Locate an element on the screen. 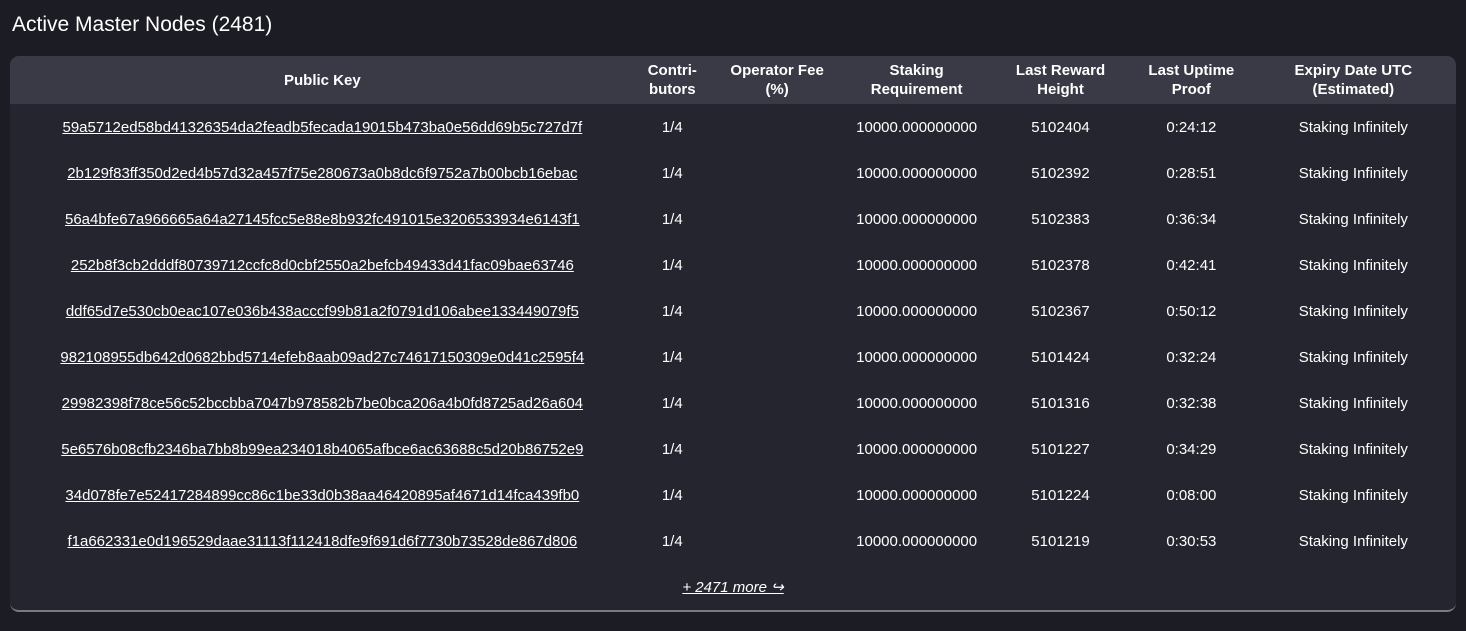 The height and width of the screenshot is (631, 1466). header-last-uptime-proof: Last Uptime Proof is located at coordinates (1191, 80).